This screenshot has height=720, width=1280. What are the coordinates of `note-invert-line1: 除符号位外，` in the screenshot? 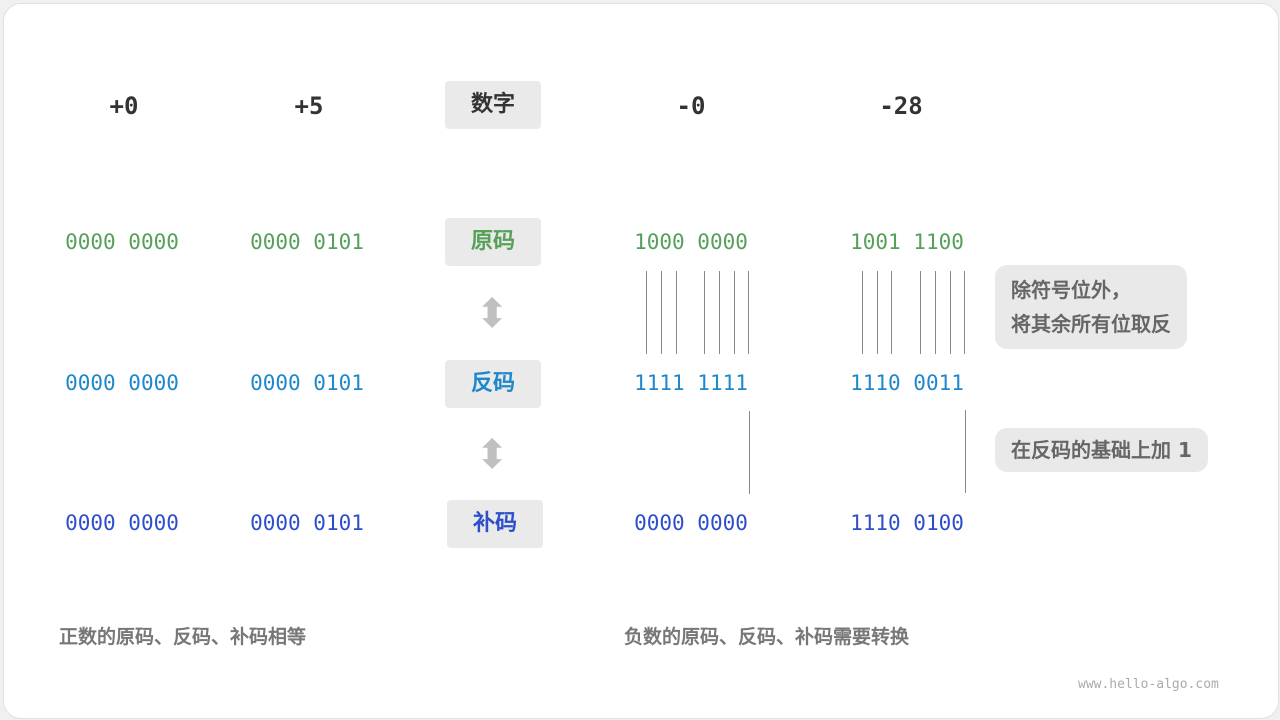 It's located at (1071, 290).